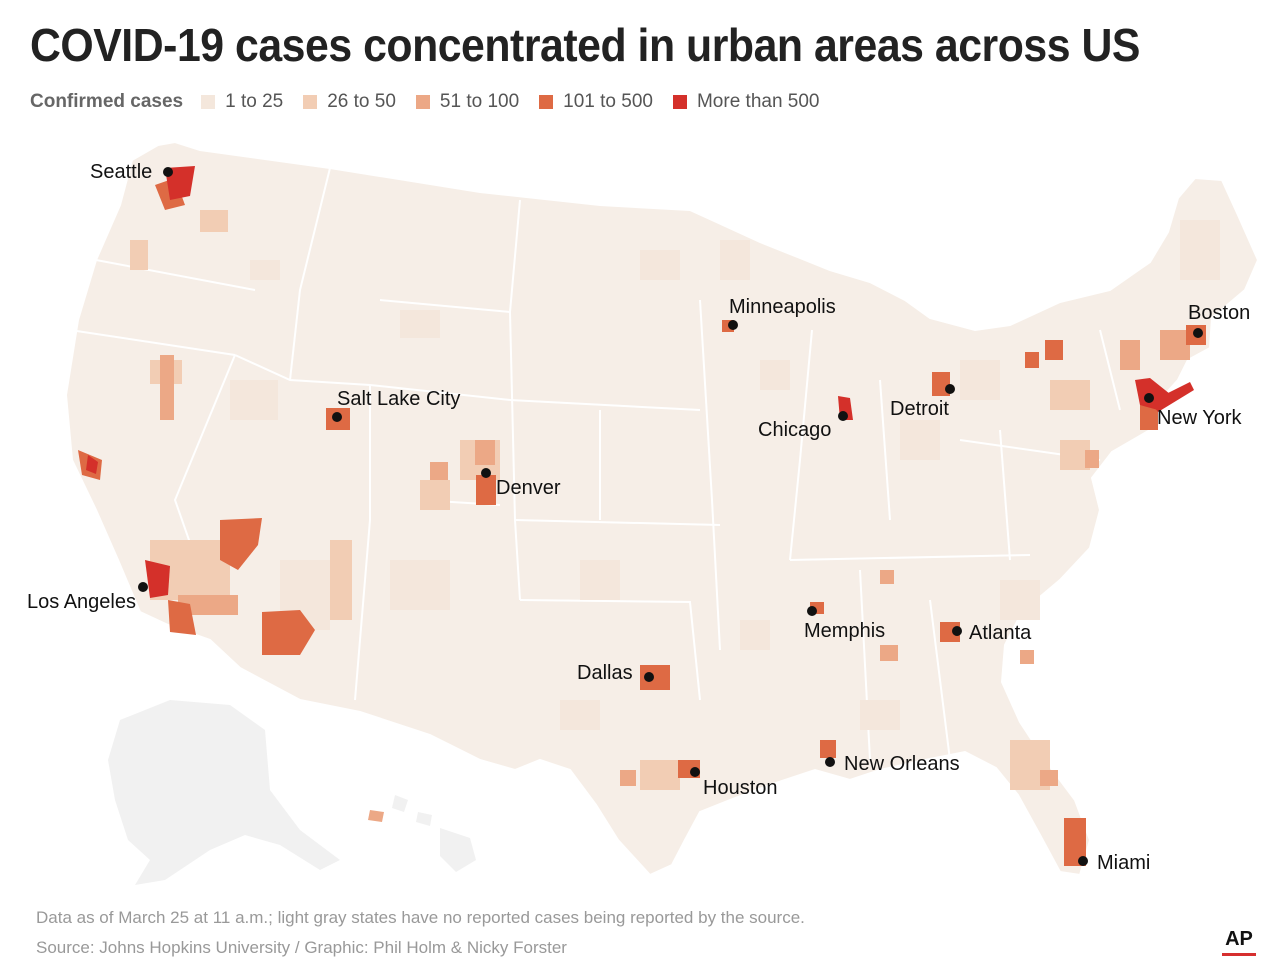 The image size is (1280, 974). Describe the element at coordinates (957, 631) in the screenshot. I see `city-dot-atlanta` at that location.